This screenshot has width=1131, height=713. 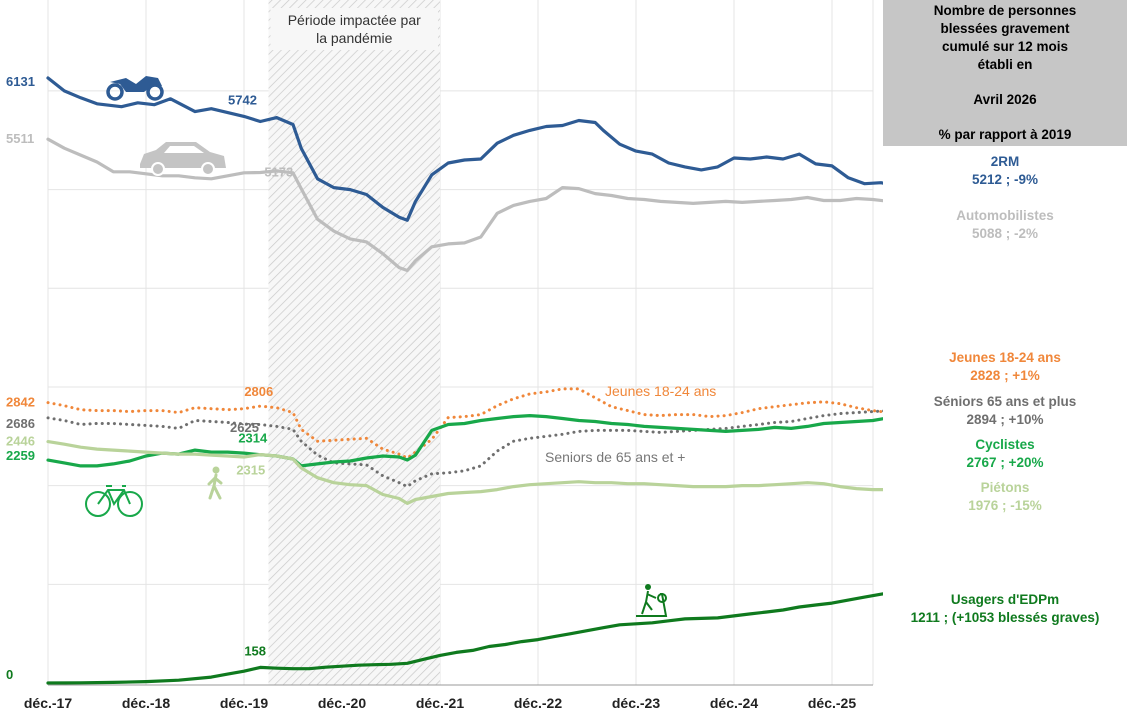 I want to click on annotation-jeunes: Jeunes 18-24 ans, so click(x=660, y=391).